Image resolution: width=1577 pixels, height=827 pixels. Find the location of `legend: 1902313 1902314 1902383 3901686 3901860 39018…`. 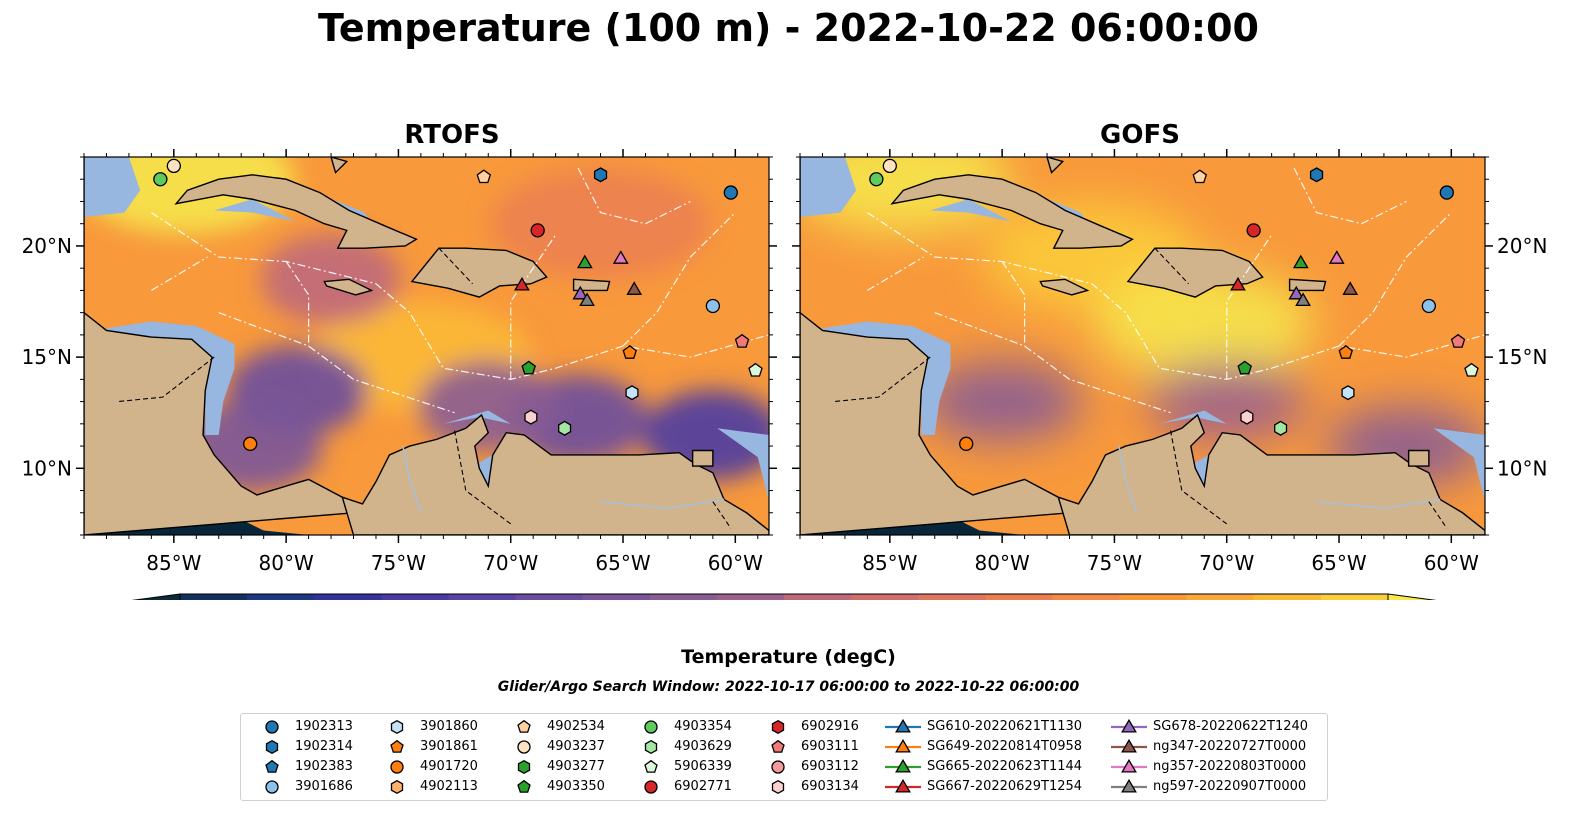

legend: 1902313 1902314 1902383 3901686 3901860 39018… is located at coordinates (784, 757).